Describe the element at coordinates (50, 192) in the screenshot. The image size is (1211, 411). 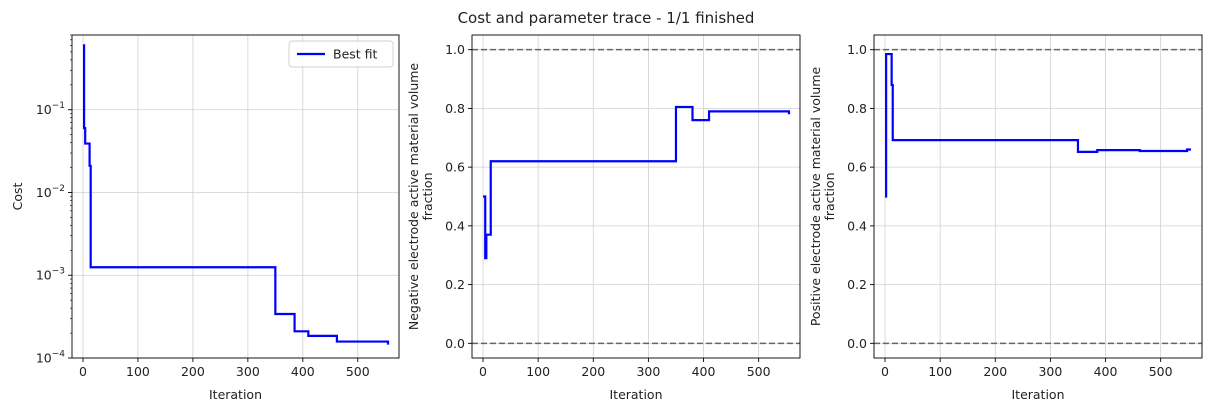
I see `y-tick-label: 10⁻²` at that location.